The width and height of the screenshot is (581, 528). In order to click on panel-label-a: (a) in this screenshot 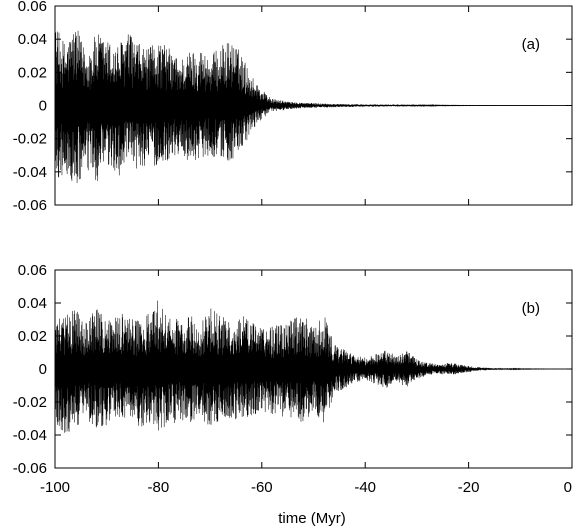, I will do `click(531, 44)`.